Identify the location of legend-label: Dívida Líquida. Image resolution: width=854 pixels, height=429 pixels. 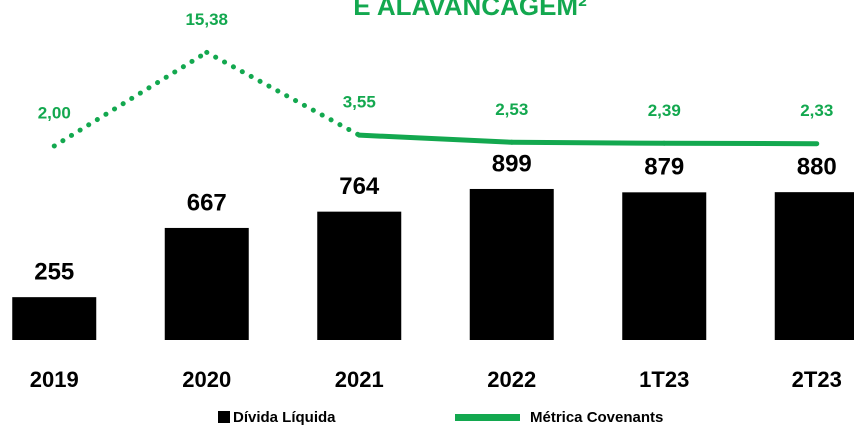
(284, 417).